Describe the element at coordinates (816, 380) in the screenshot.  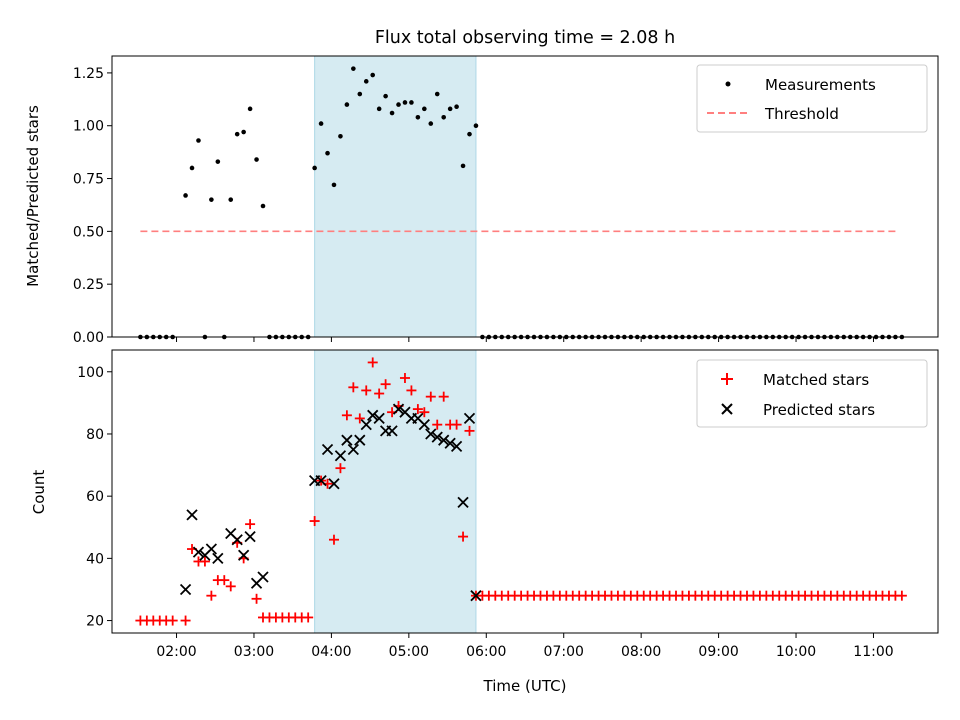
I see `legend-matched-label: Matched stars` at that location.